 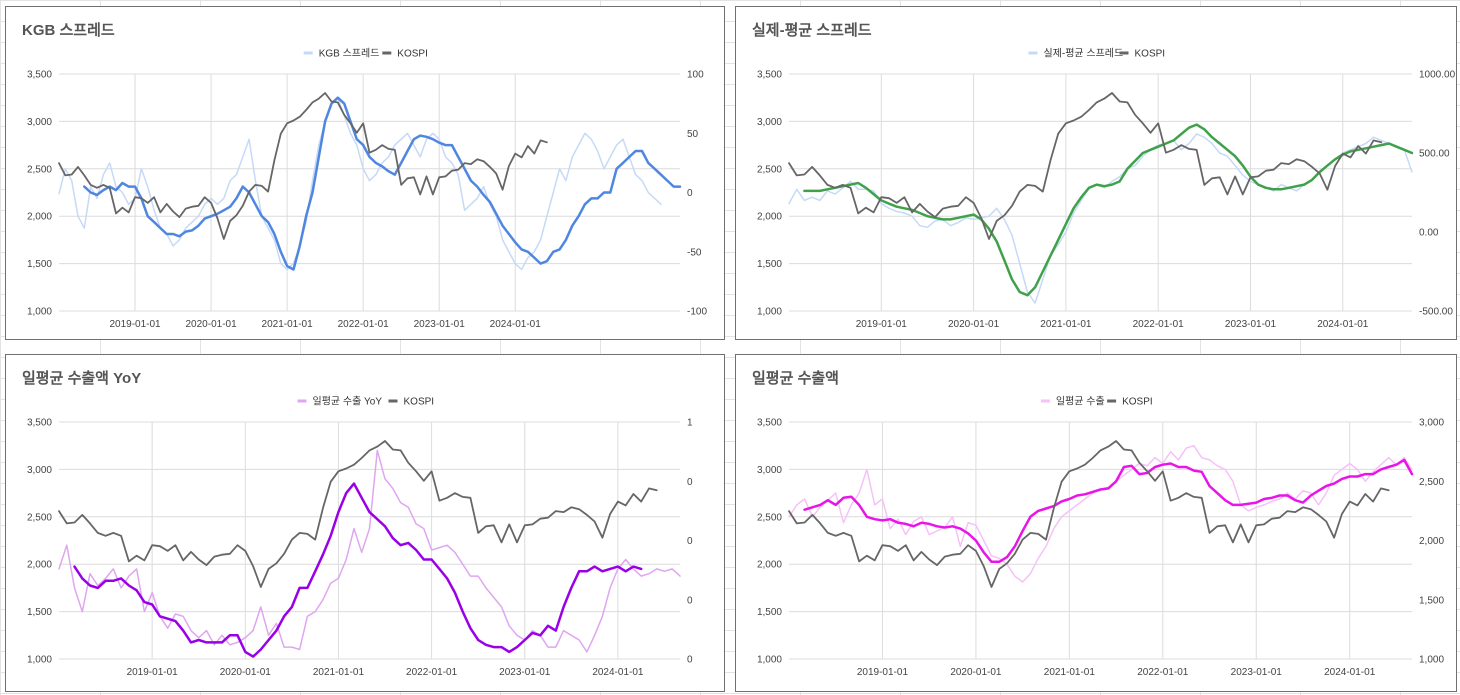 What do you see at coordinates (1434, 154) in the screenshot?
I see `y-right-tick-label: 500.00` at bounding box center [1434, 154].